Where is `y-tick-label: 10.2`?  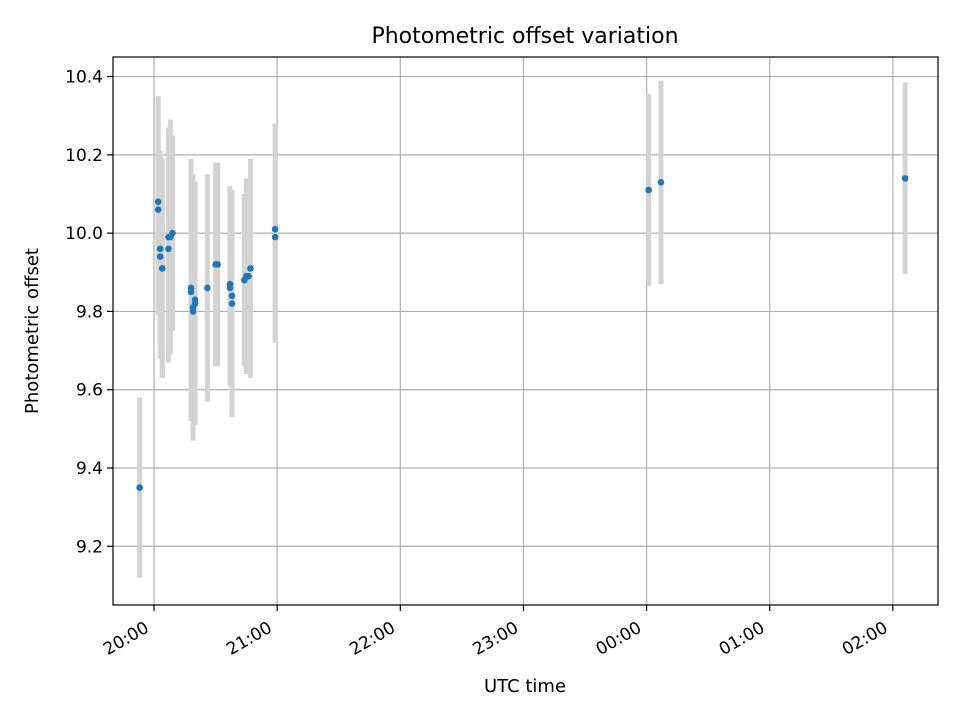
y-tick-label: 10.2 is located at coordinates (84, 156).